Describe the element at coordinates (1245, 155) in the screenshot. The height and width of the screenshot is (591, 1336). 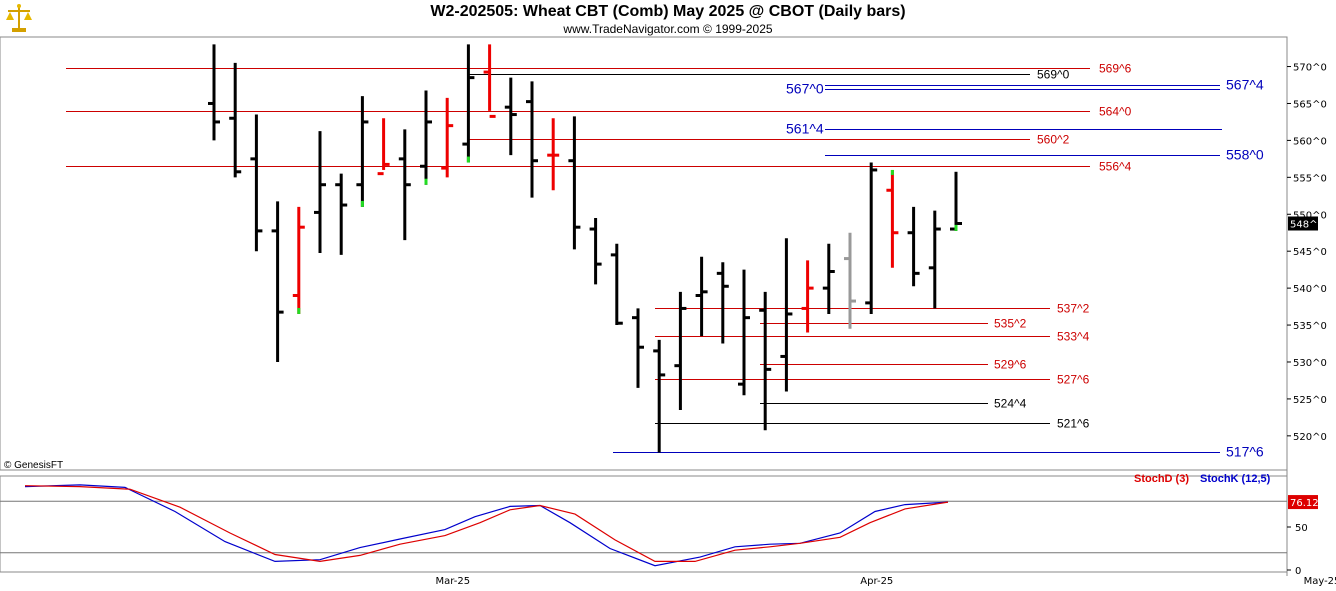
I see `level-label-7: 558^0` at that location.